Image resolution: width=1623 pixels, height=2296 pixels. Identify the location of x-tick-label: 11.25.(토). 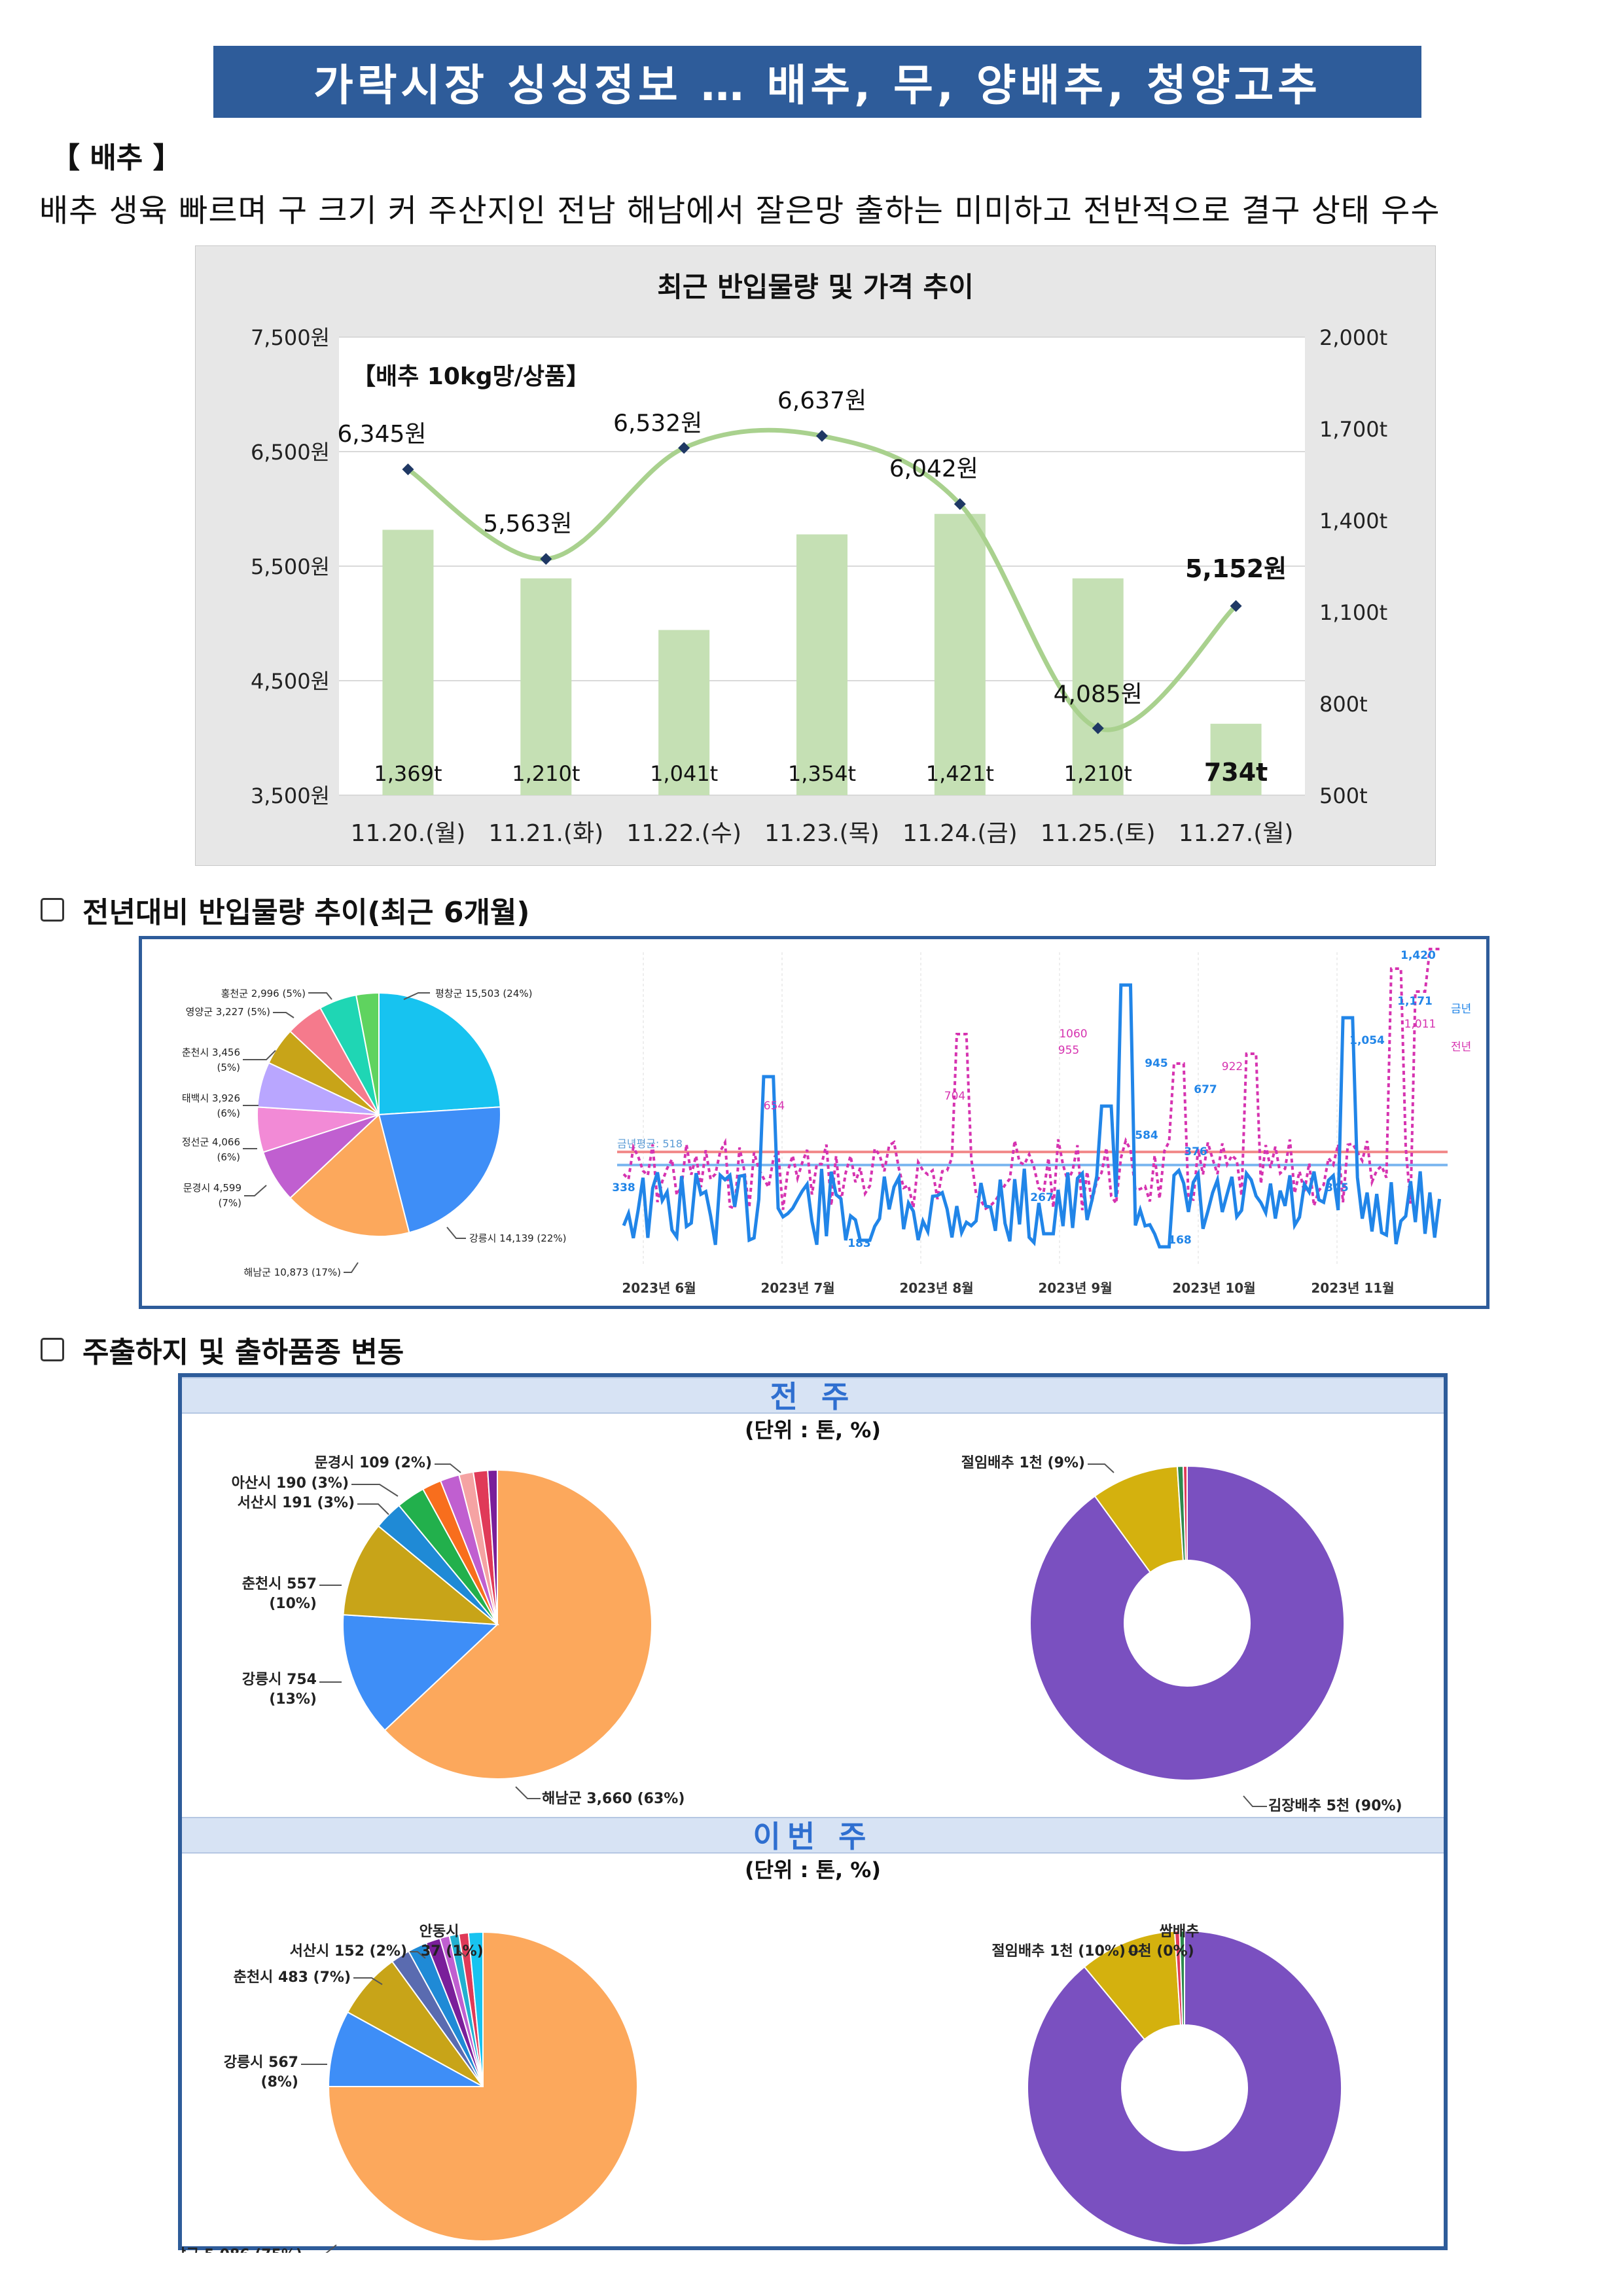
(1098, 833).